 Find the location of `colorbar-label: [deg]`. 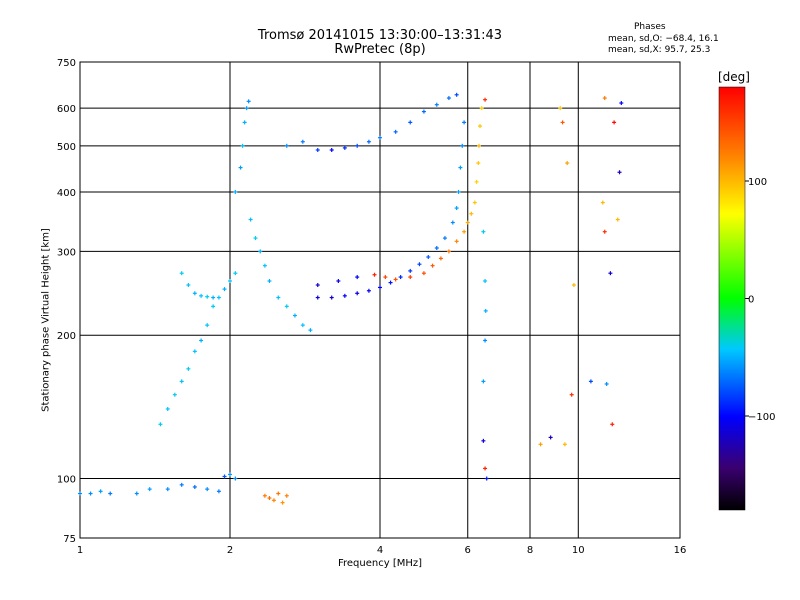

colorbar-label: [deg] is located at coordinates (734, 77).